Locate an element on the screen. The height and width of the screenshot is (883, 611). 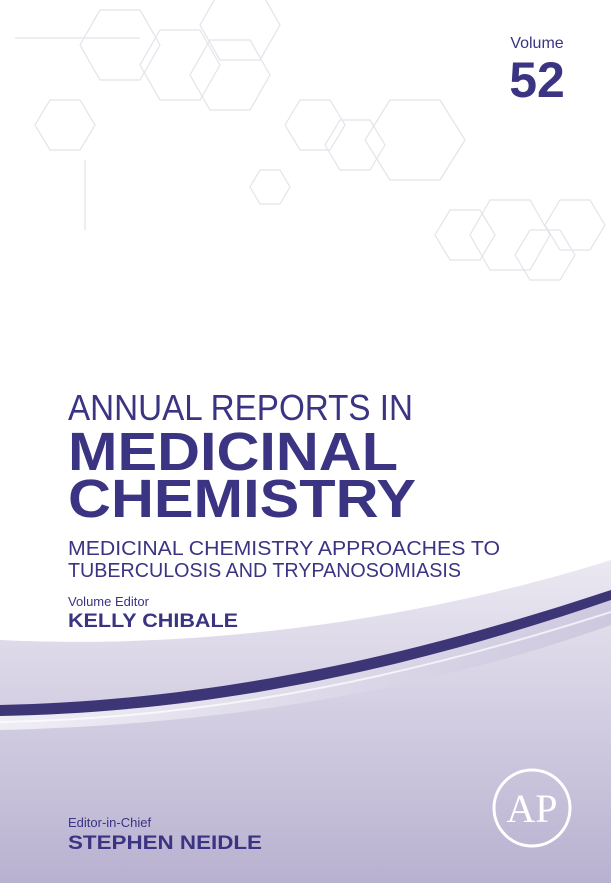
editor-in-chief-name: STEPHEN NEIDLE is located at coordinates (165, 843).